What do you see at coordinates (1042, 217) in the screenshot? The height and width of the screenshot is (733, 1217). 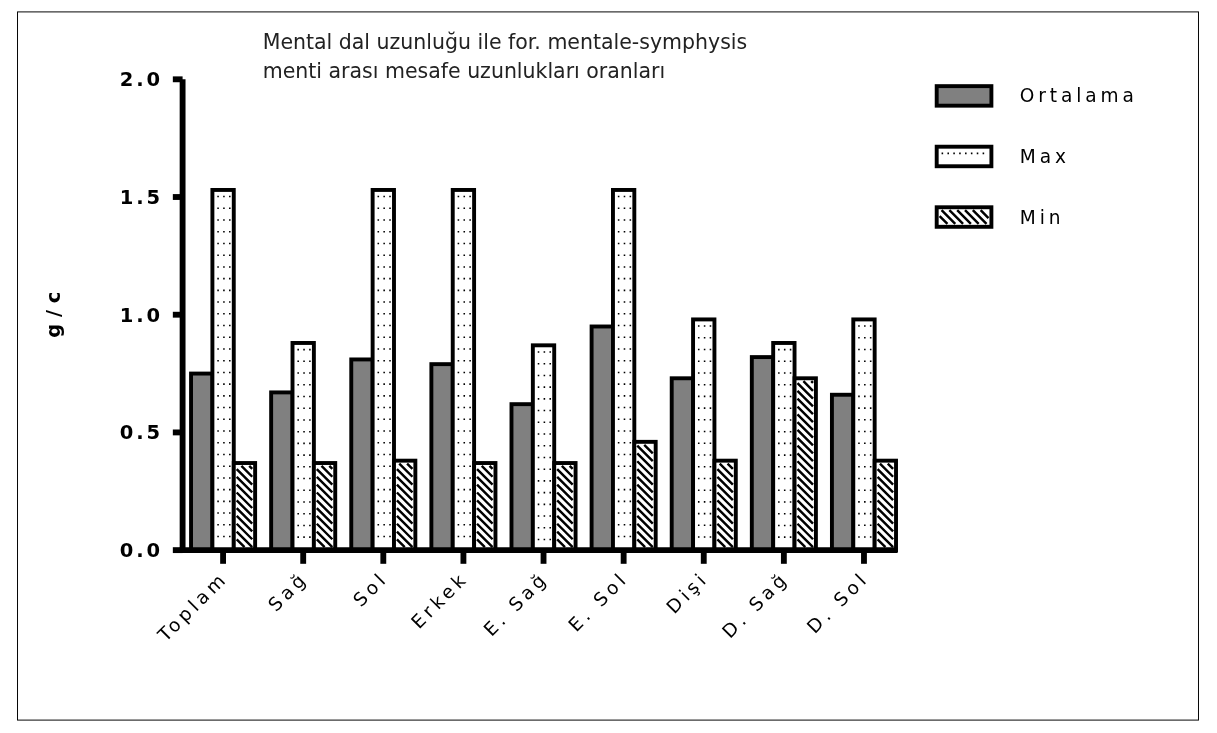 I see `legend-label: Min` at bounding box center [1042, 217].